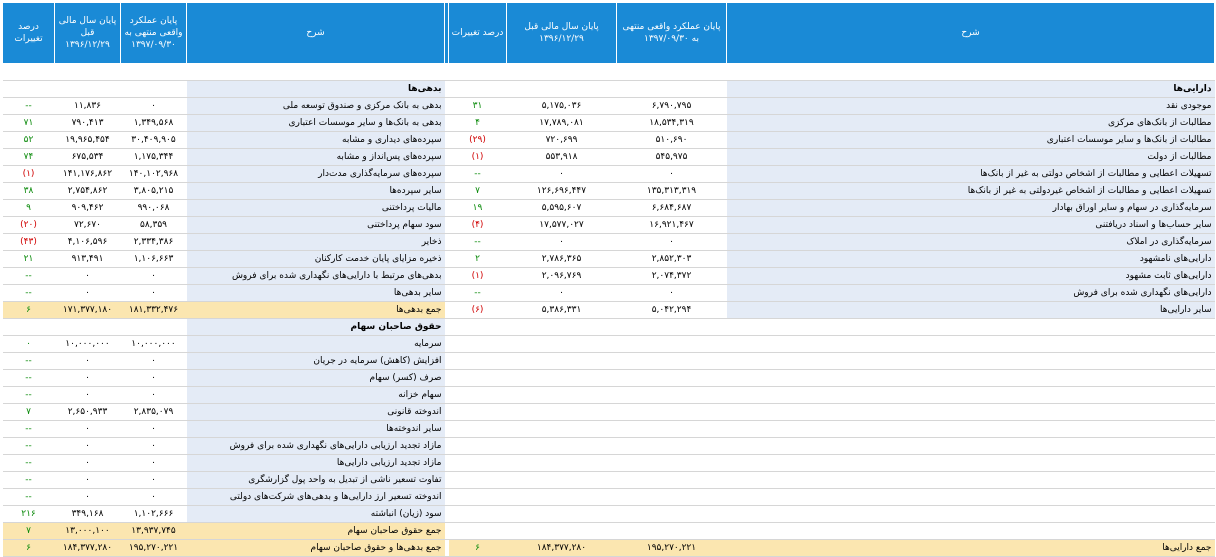  I want to click on asset-label: مطالبات از دولت, so click(970, 157).